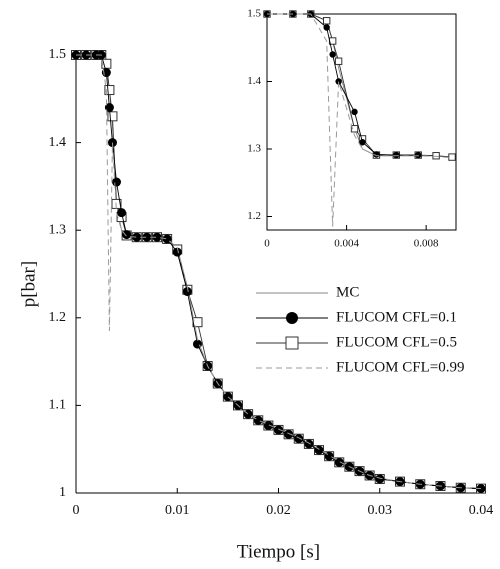  I want to click on x-axis-label: Tiempo [s], so click(278, 551).